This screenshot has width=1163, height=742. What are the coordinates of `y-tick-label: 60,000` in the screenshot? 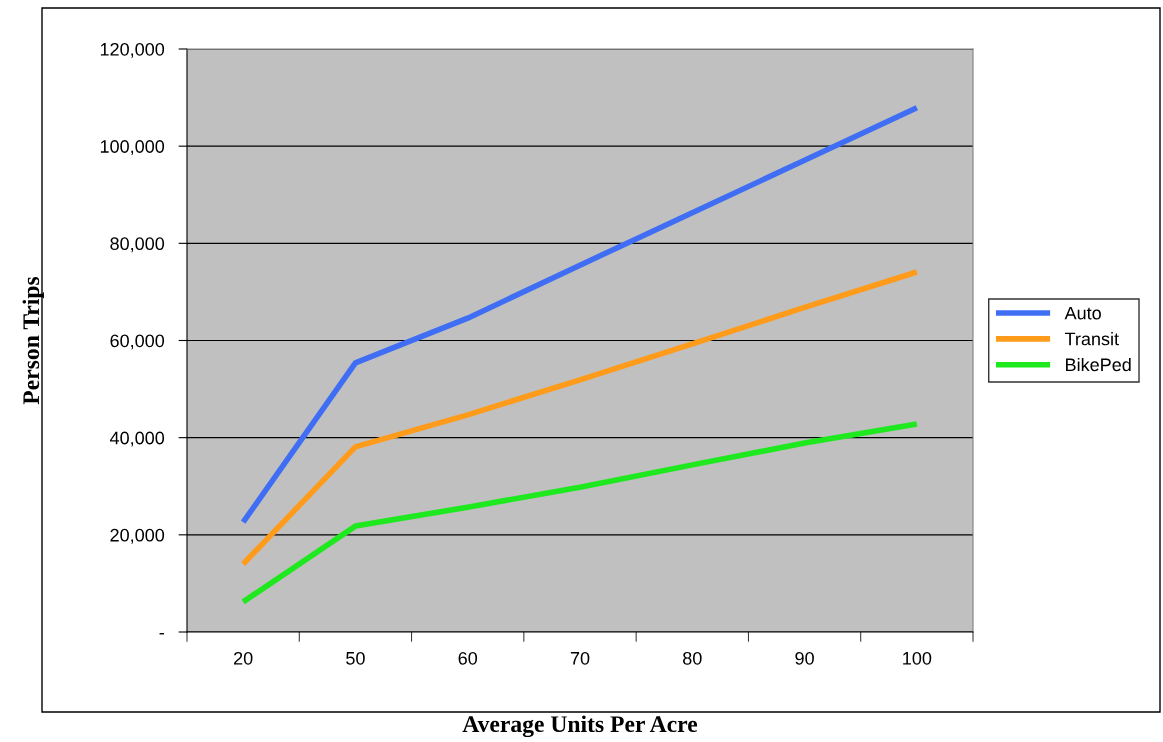 It's located at (137, 342).